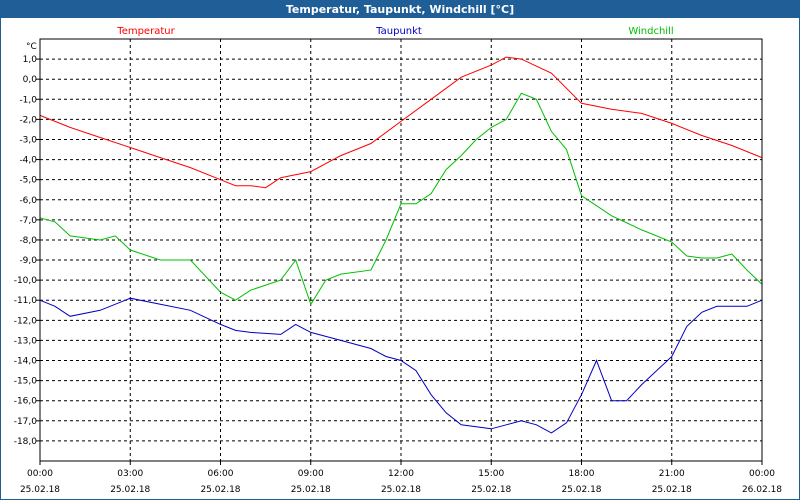 This screenshot has height=501, width=800. Describe the element at coordinates (28, 120) in the screenshot. I see `y-tick-label: -2,0` at that location.